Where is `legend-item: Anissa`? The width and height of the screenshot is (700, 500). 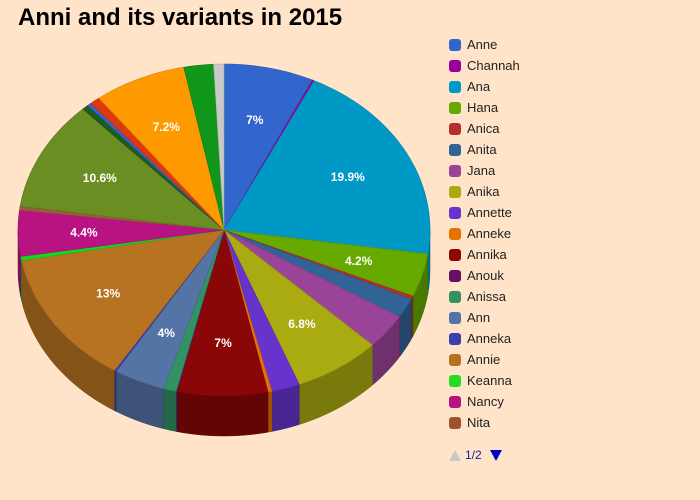 legend-item: Anissa is located at coordinates (484, 296).